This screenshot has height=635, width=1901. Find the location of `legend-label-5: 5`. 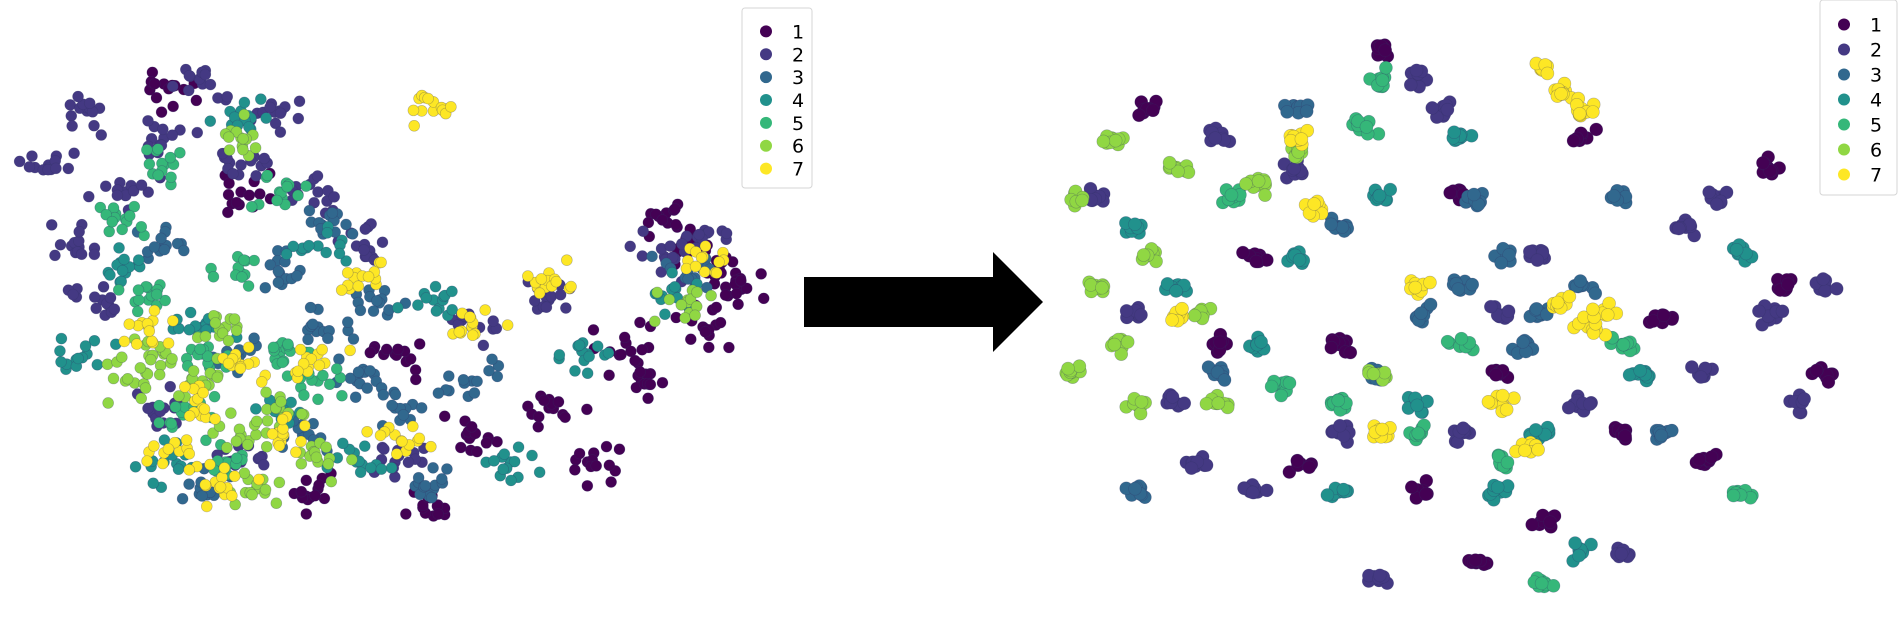

legend-label-5: 5 is located at coordinates (1876, 126).